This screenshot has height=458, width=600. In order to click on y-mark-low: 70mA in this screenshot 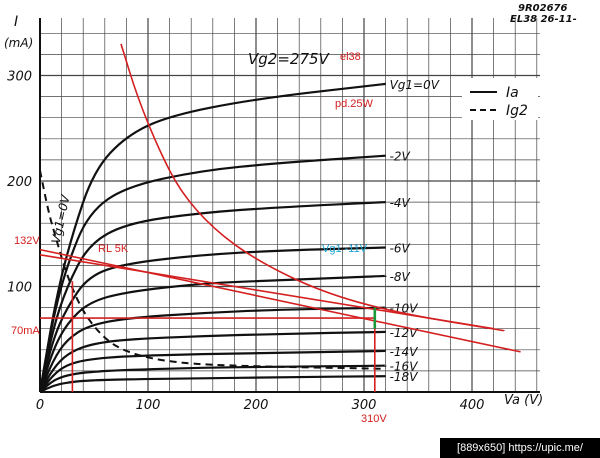, I will do `click(25, 331)`.